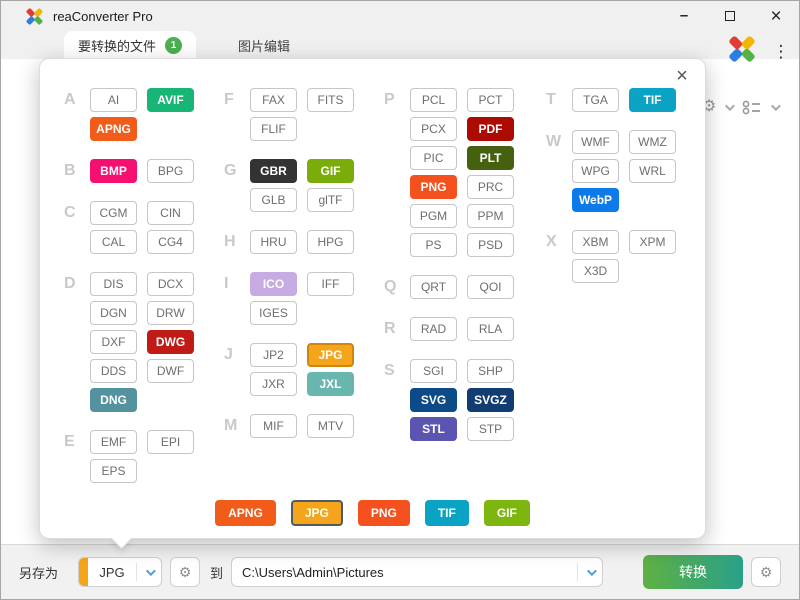 This screenshot has height=600, width=800. What do you see at coordinates (170, 442) in the screenshot?
I see `format-button-epi: EPI` at bounding box center [170, 442].